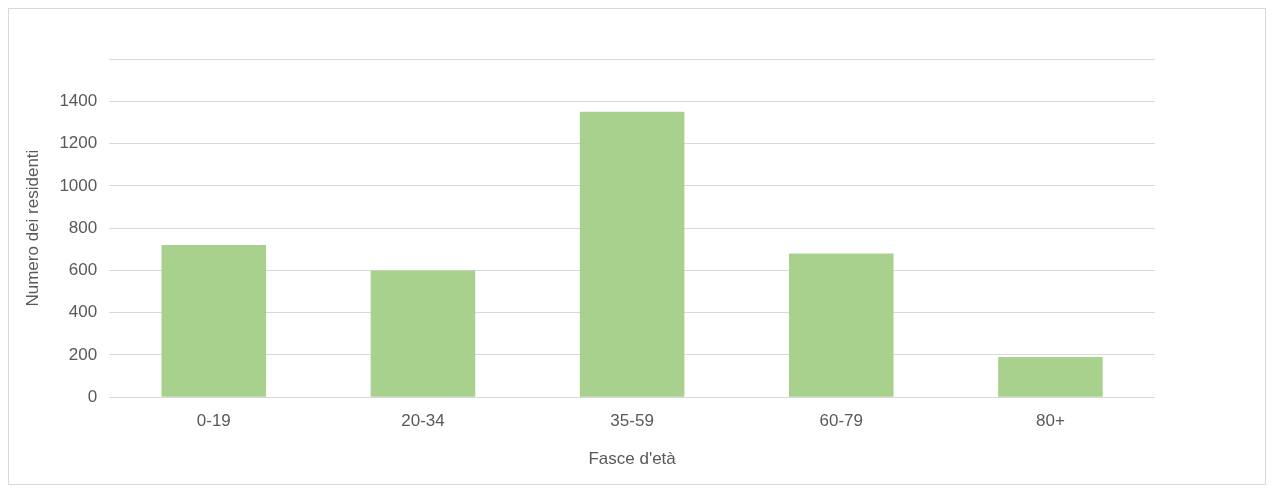 The image size is (1274, 493). What do you see at coordinates (1050, 421) in the screenshot?
I see `x-tick-label: 80+` at bounding box center [1050, 421].